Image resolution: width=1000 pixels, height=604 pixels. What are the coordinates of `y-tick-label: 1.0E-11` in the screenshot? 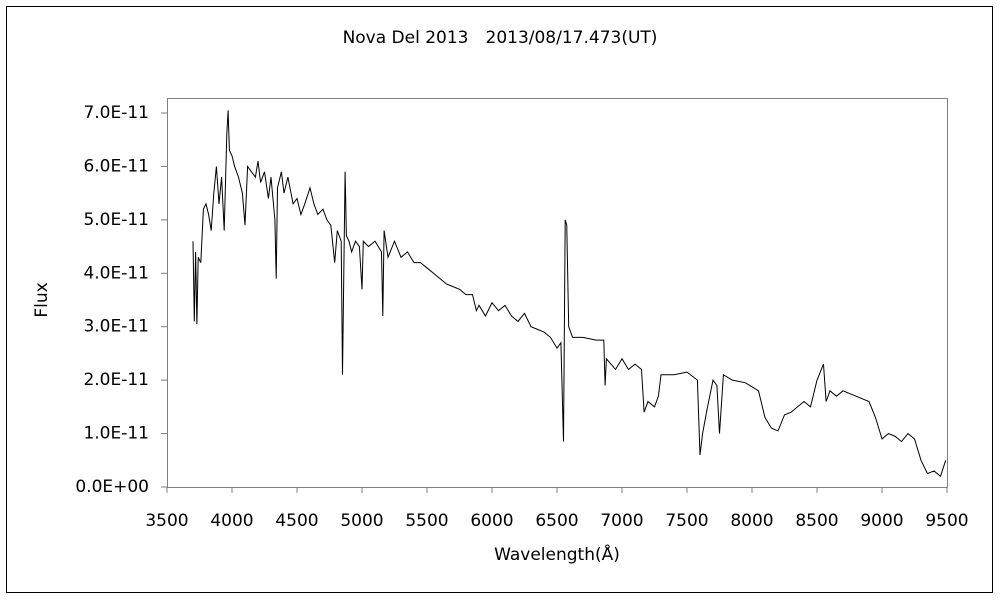 It's located at (116, 434).